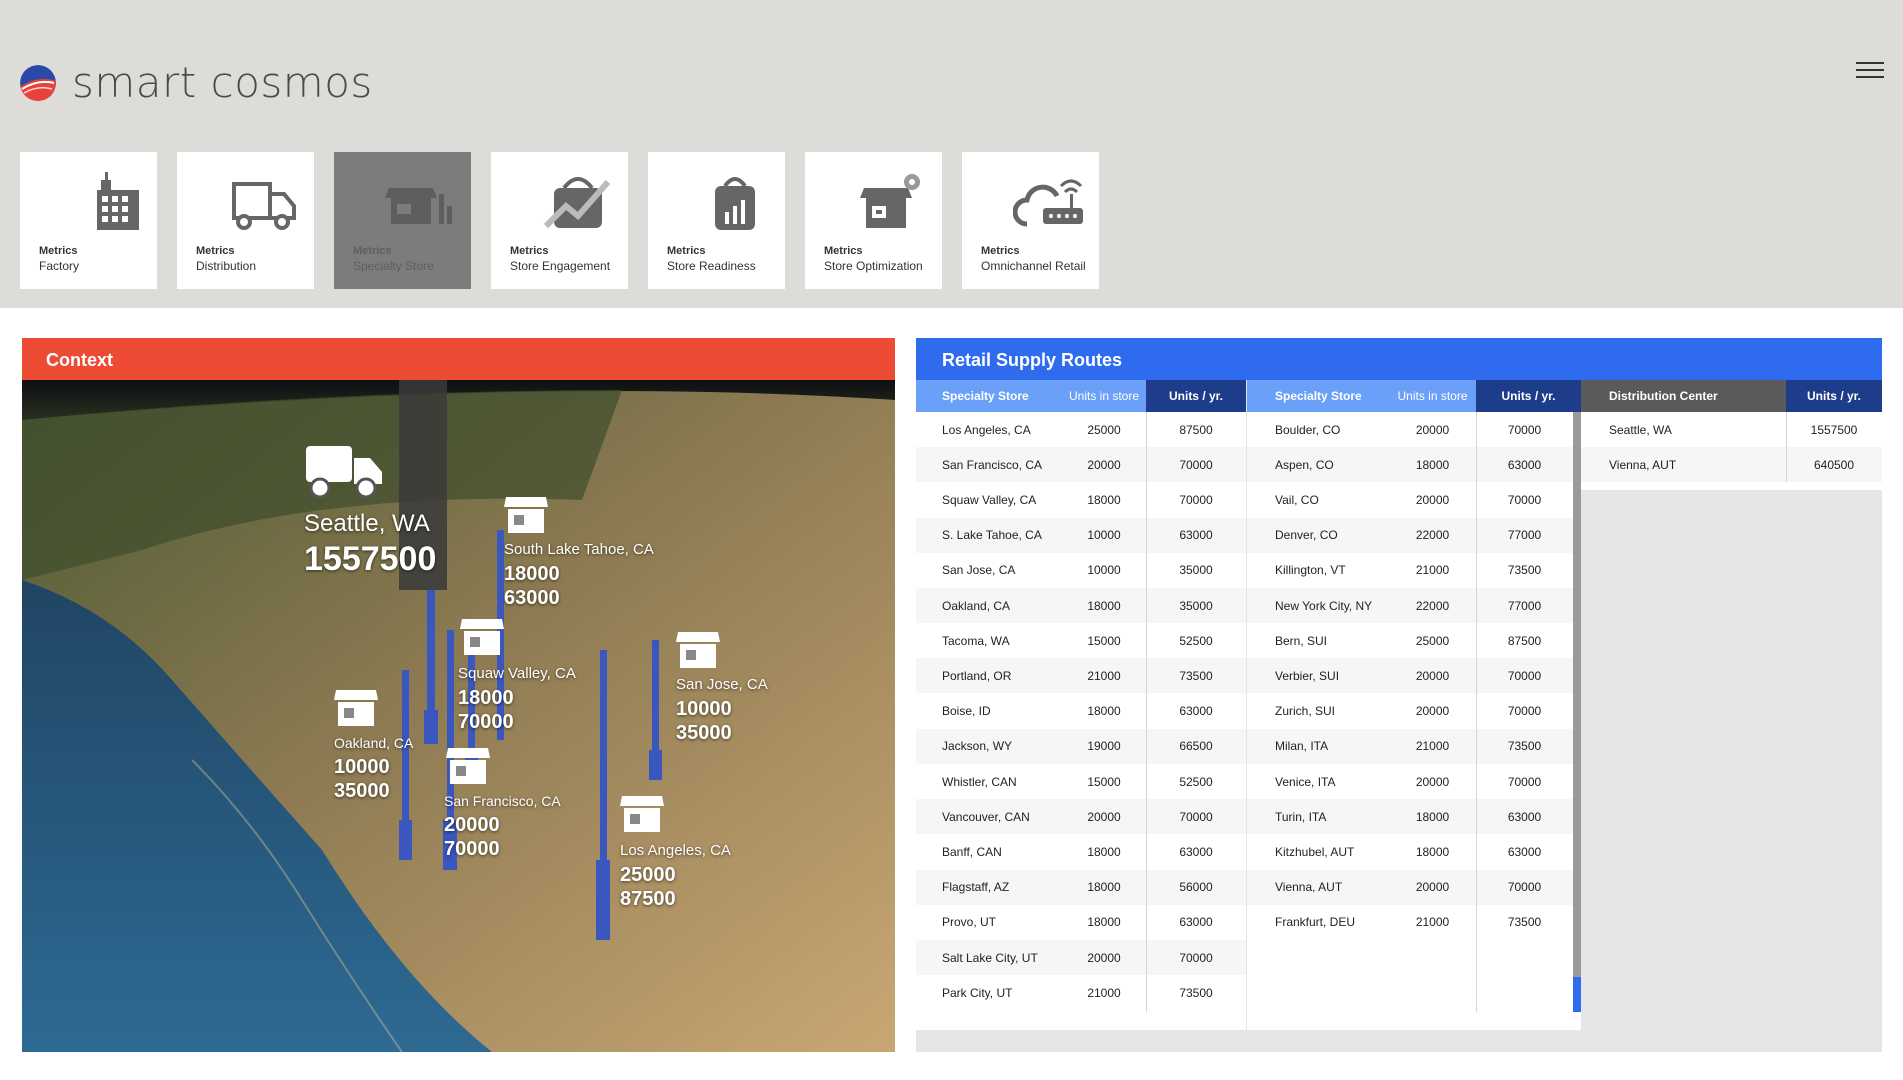  Describe the element at coordinates (1081, 499) in the screenshot. I see `table-row: Squaw Valley, CA 18000 70000` at that location.